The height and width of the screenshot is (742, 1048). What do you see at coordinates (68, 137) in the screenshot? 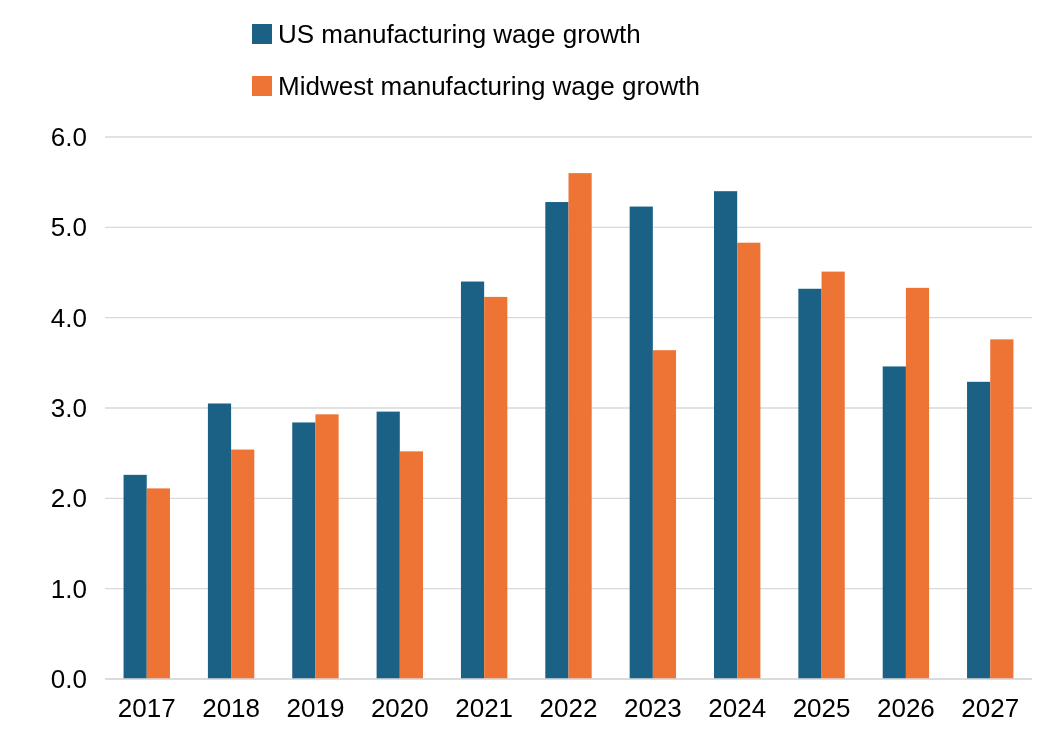
I see `y-tick-label: 6.0` at bounding box center [68, 137].